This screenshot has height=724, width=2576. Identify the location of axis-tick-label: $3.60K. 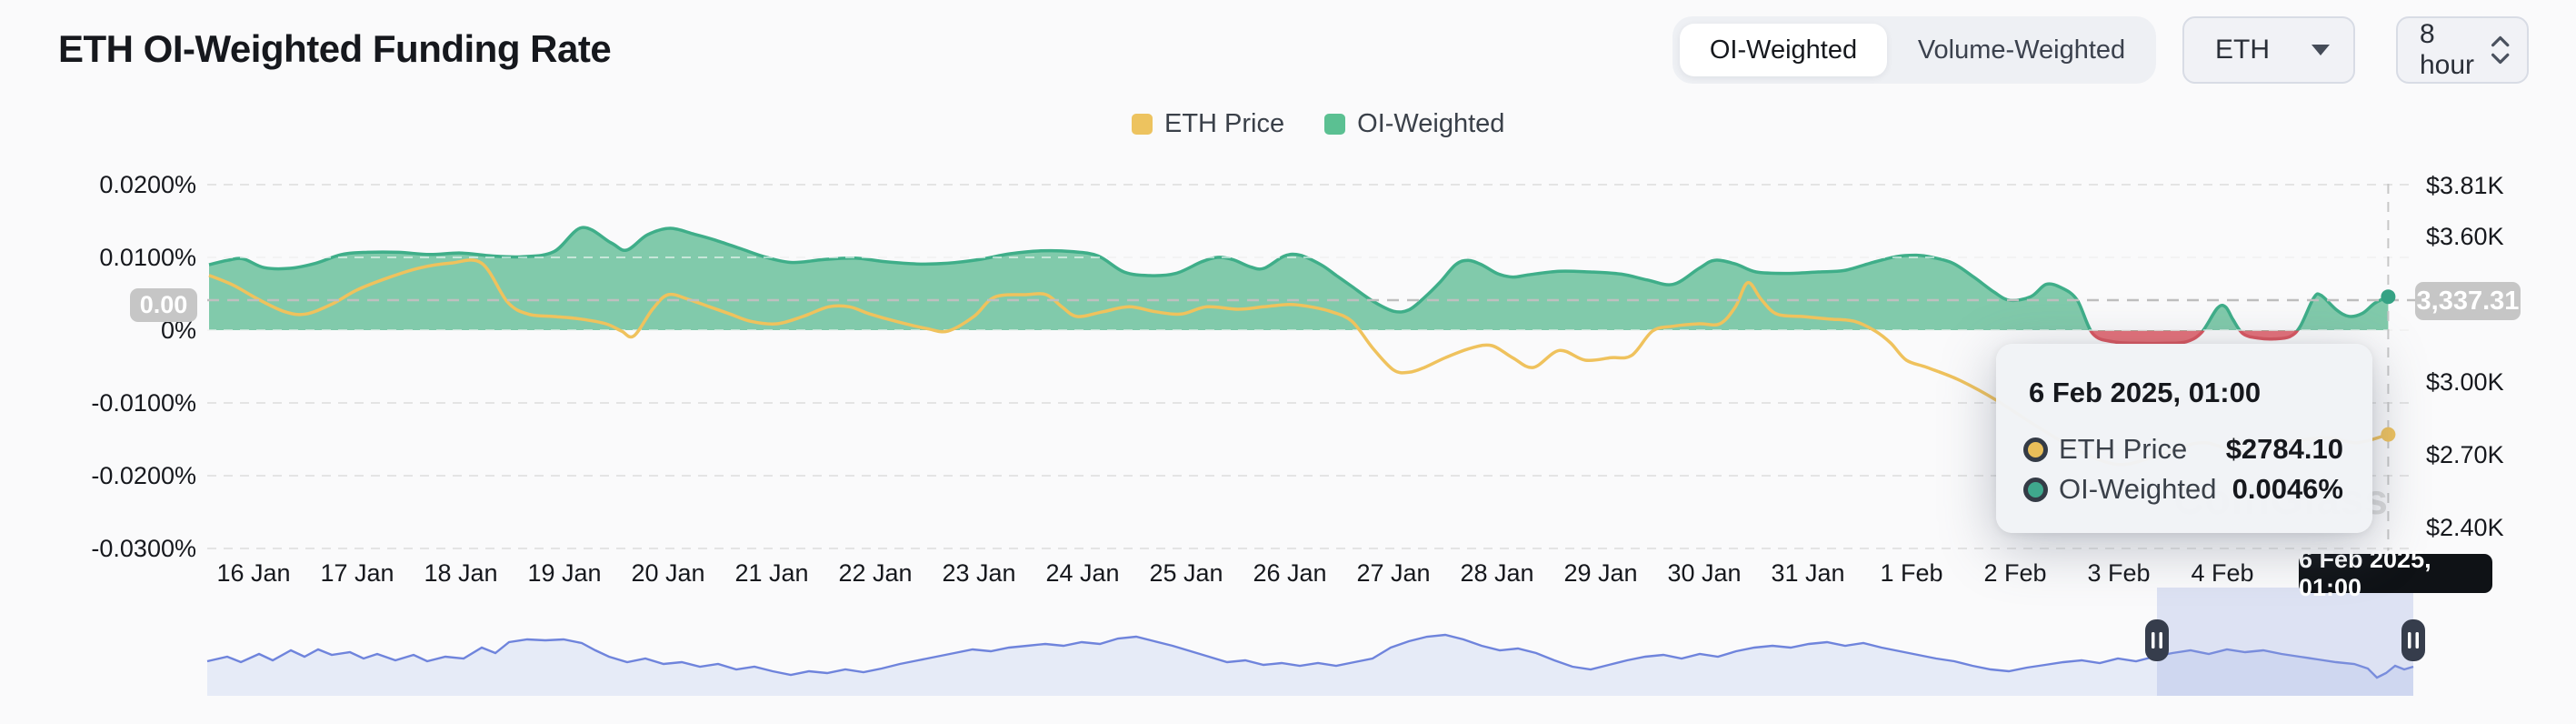
(2465, 236).